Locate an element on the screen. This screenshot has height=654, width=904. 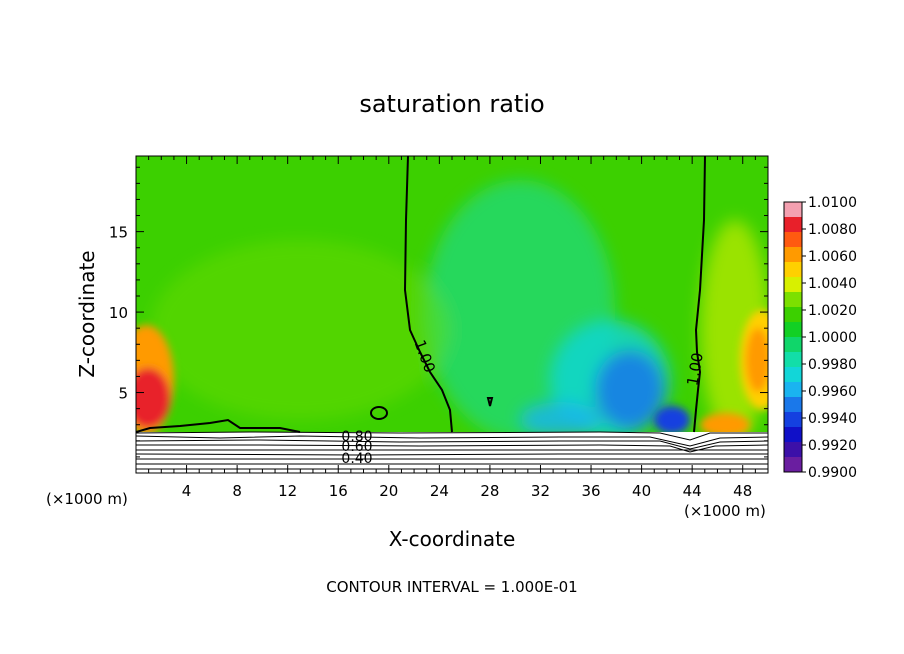
colorbar-label: 1.0100 is located at coordinates (832, 203).